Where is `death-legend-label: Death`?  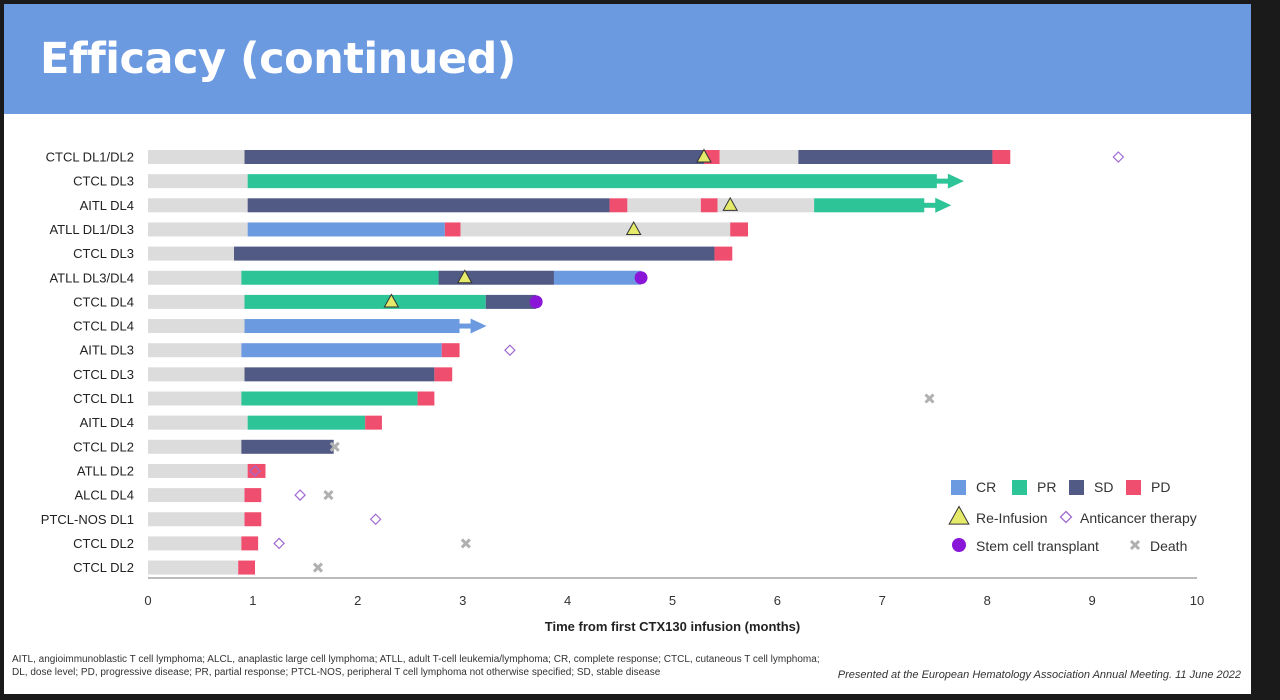
death-legend-label: Death is located at coordinates (1168, 546).